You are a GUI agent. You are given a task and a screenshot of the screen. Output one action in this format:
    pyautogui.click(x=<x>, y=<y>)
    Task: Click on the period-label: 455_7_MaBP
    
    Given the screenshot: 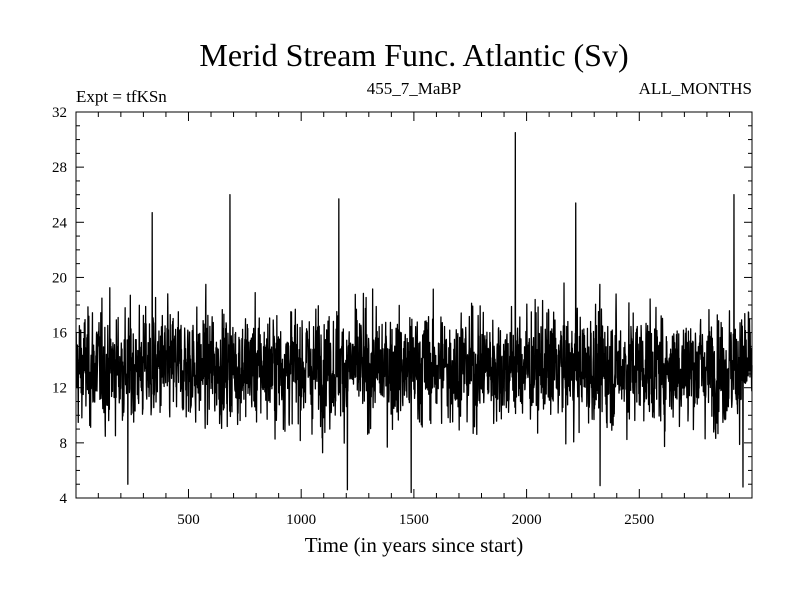 What is the action you would take?
    pyautogui.click(x=414, y=88)
    